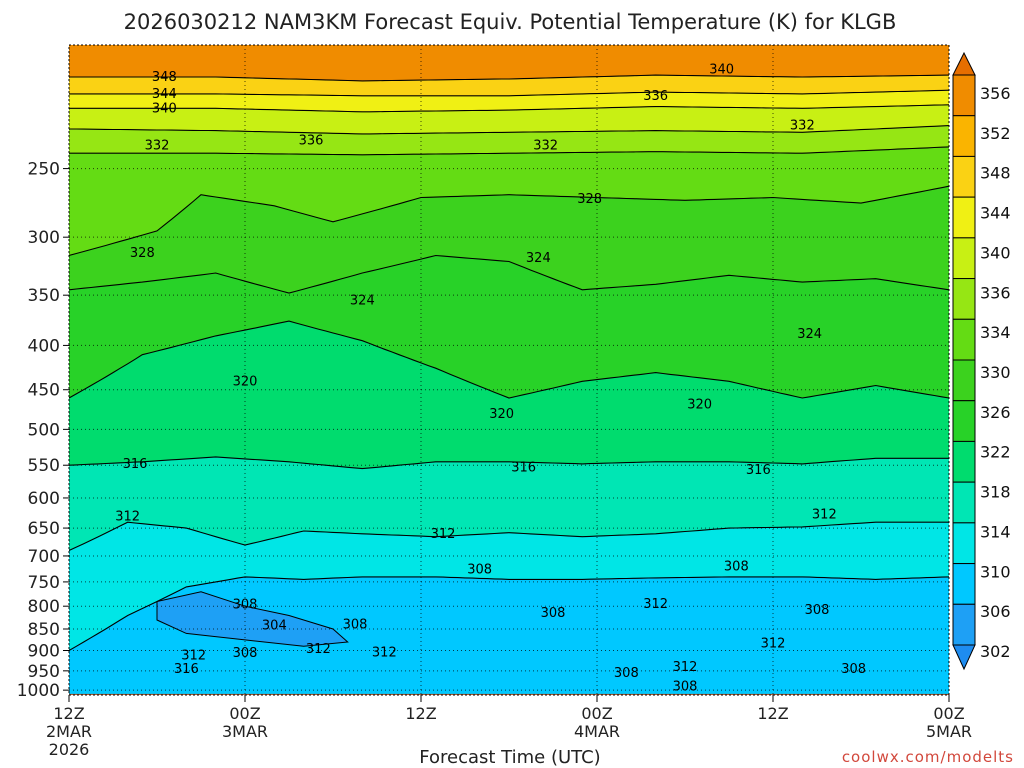 The image size is (1024, 768). Describe the element at coordinates (44, 630) in the screenshot. I see `y-tick-label: 850` at that location.